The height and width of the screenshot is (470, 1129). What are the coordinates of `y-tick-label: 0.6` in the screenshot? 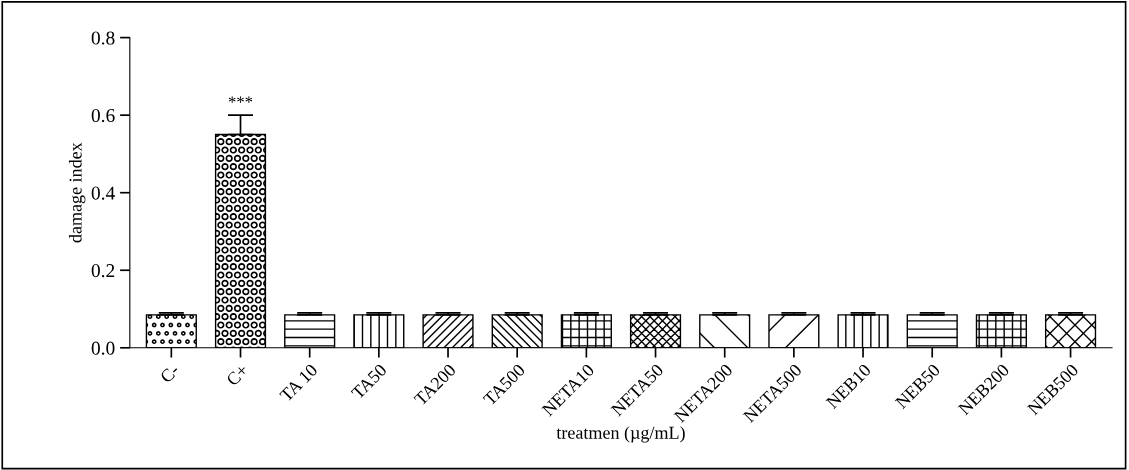 It's located at (103, 115).